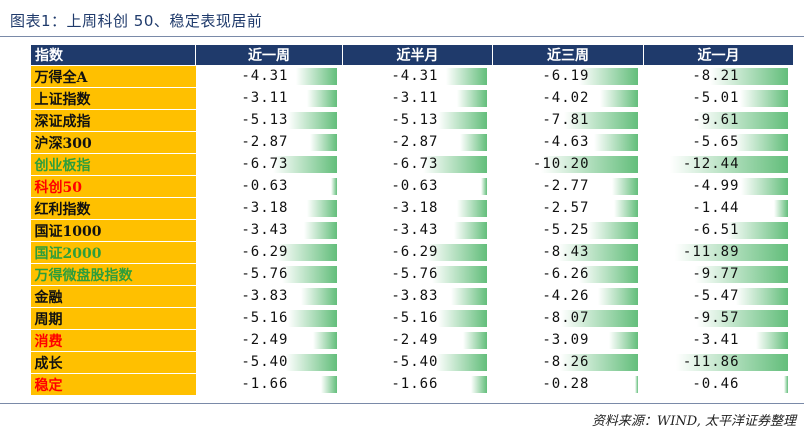 The width and height of the screenshot is (804, 444). I want to click on column-header: 近一月, so click(718, 55).